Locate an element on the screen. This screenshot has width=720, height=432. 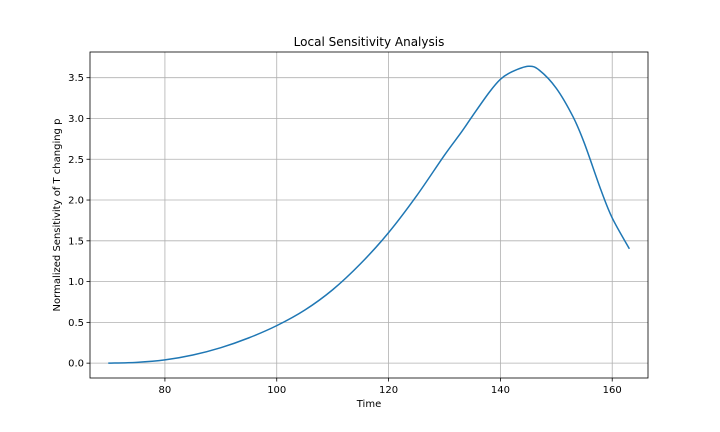
y-tick-label: 0.0 is located at coordinates (76, 364).